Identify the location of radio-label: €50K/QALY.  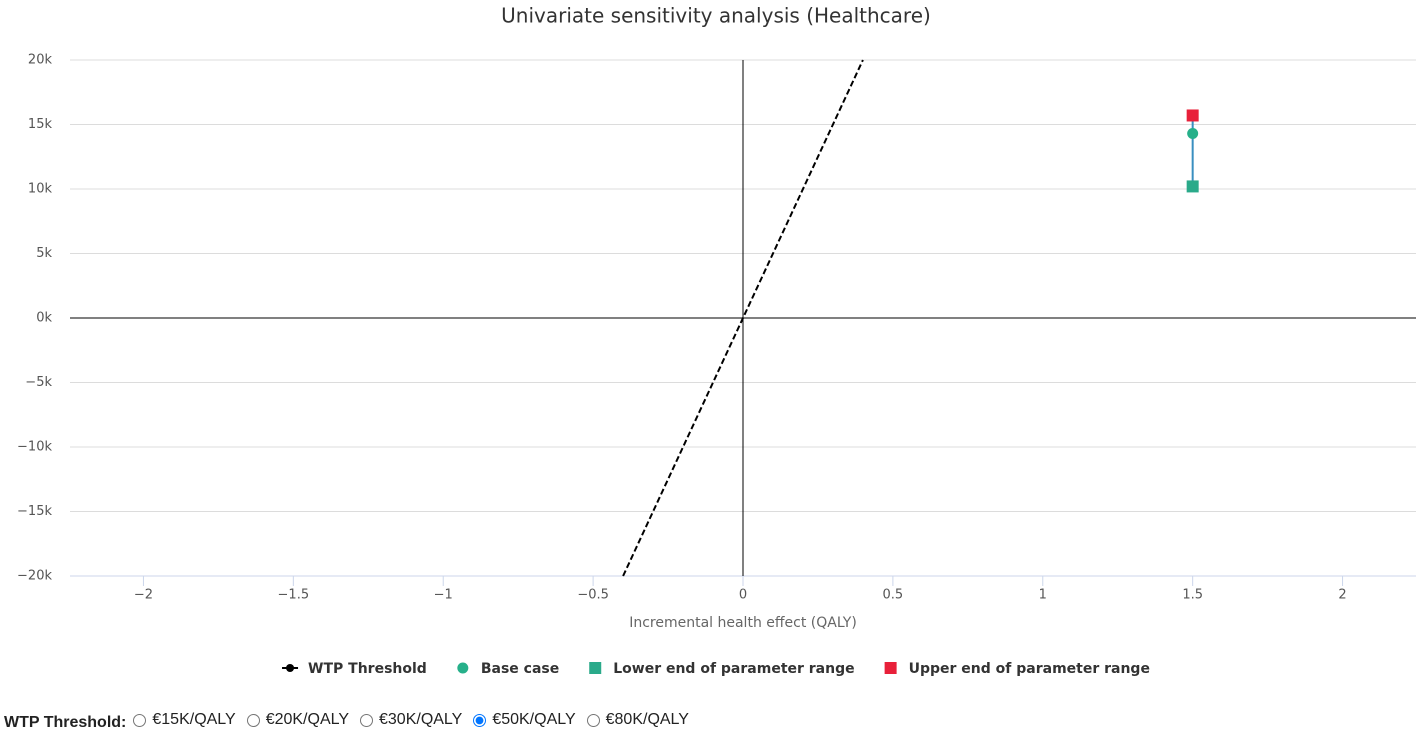
(534, 719).